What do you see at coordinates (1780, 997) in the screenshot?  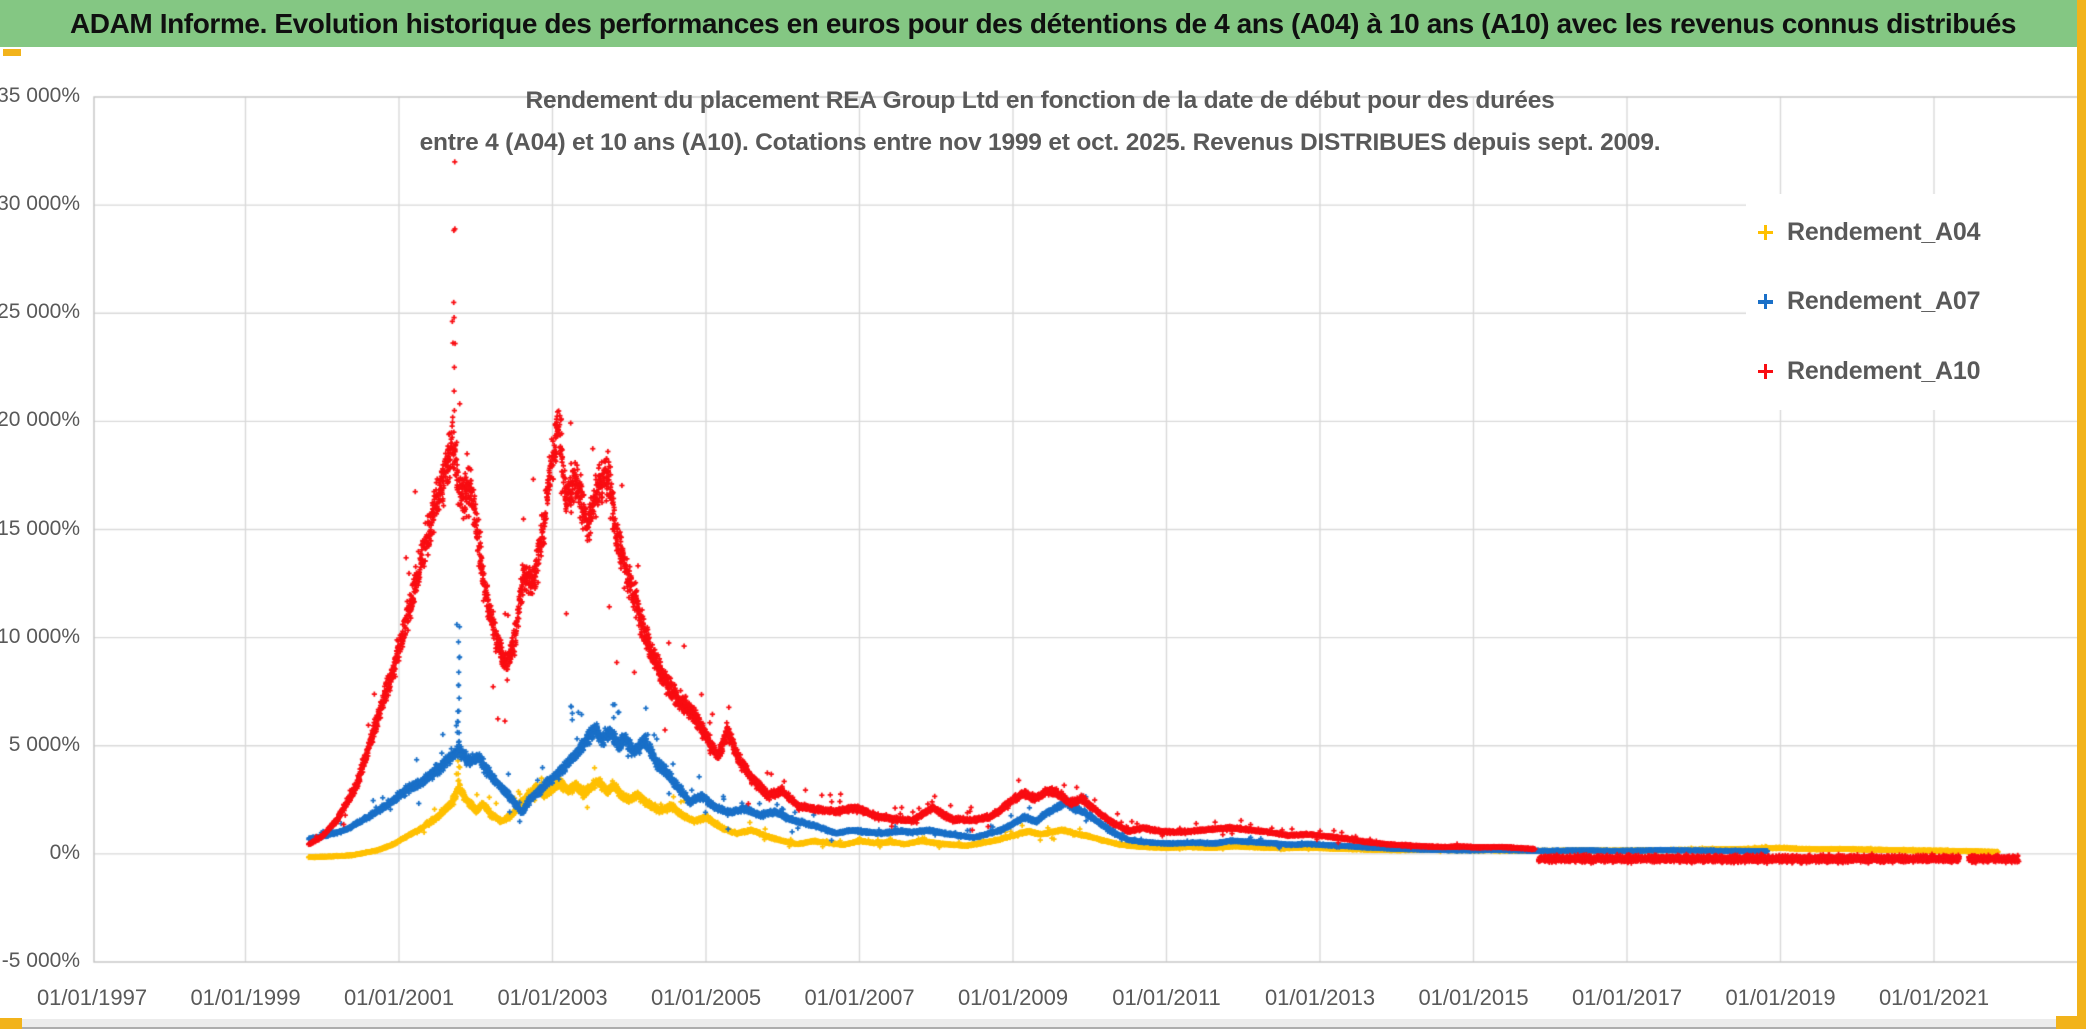 I see `x-axis-tick-label: 01/01/2019` at bounding box center [1780, 997].